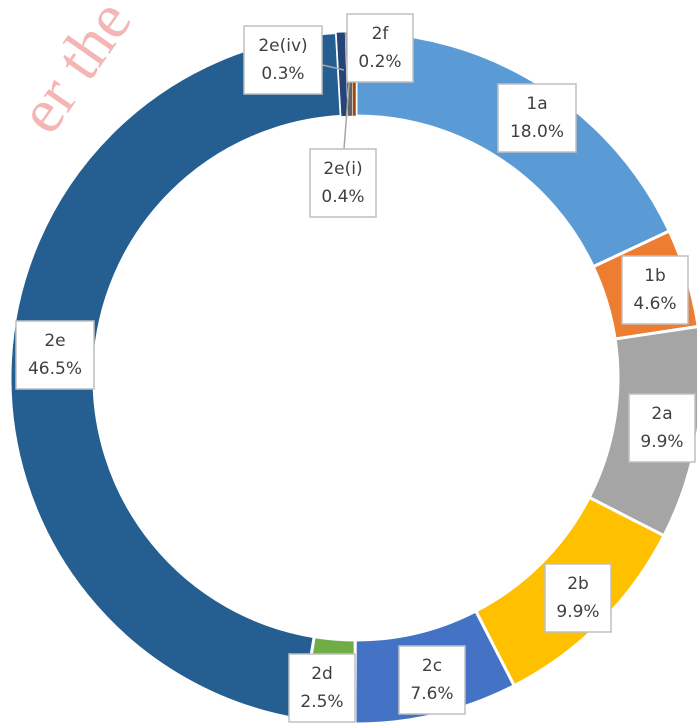 The height and width of the screenshot is (725, 697). Describe the element at coordinates (282, 74) in the screenshot. I see `label-value: 0.3%` at that location.